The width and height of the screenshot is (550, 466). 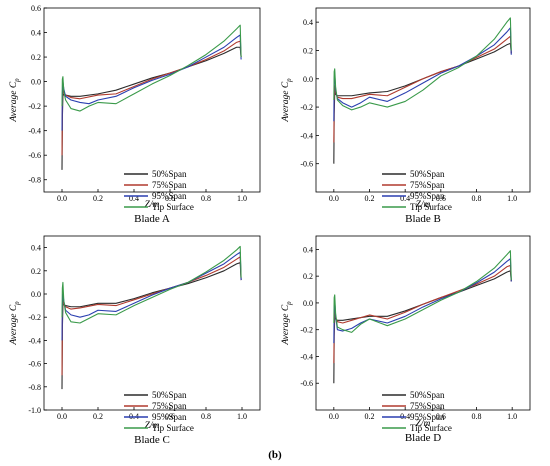 What do you see at coordinates (36, 8) in the screenshot?
I see `y-tick-label: 0.6` at bounding box center [36, 8].